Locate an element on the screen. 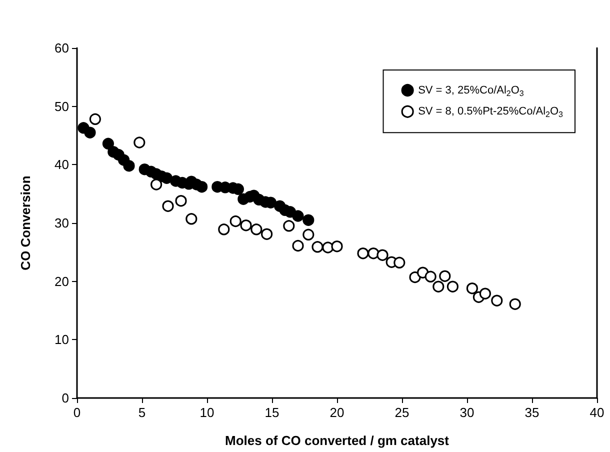 This screenshot has width=610, height=452. y-tick-label: 0 is located at coordinates (65, 398).